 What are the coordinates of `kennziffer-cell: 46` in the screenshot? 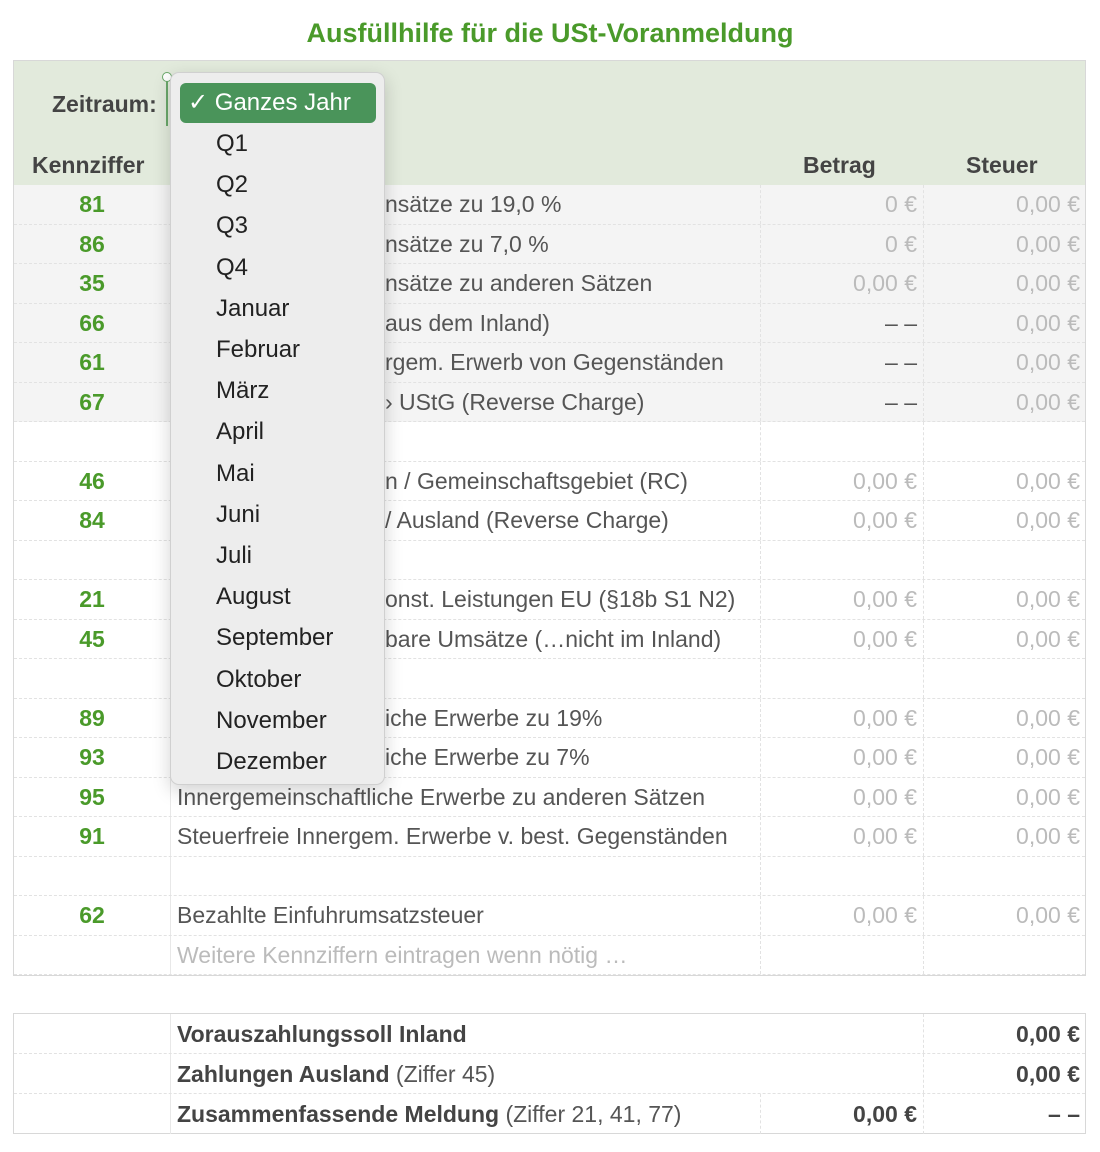 It's located at (92, 480).